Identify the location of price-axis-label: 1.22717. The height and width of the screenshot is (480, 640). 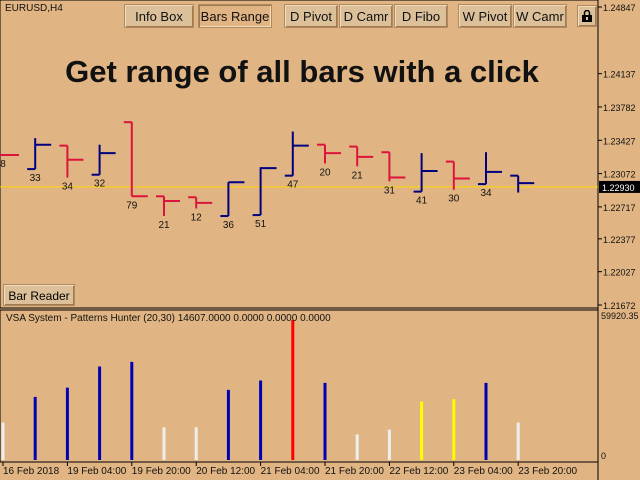
(619, 208).